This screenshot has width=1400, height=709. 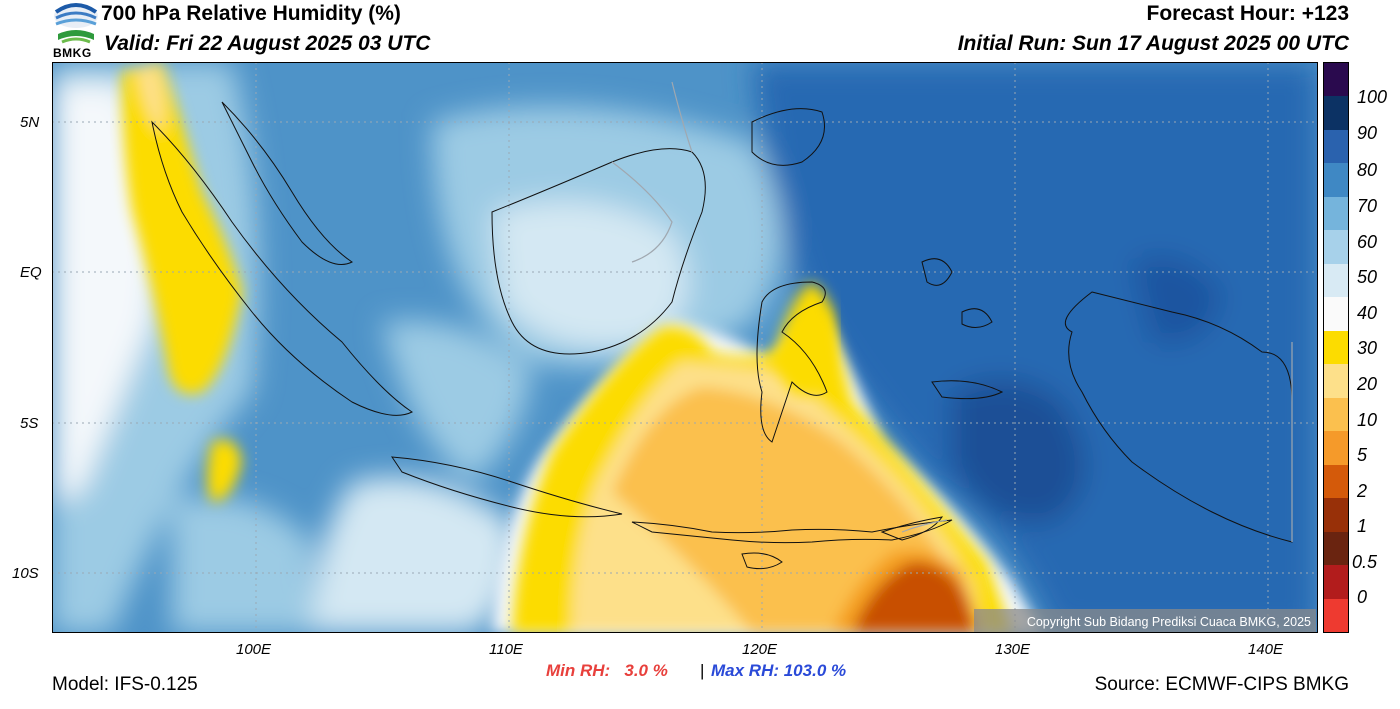 What do you see at coordinates (1367, 313) in the screenshot?
I see `colorbar-label-40: 40` at bounding box center [1367, 313].